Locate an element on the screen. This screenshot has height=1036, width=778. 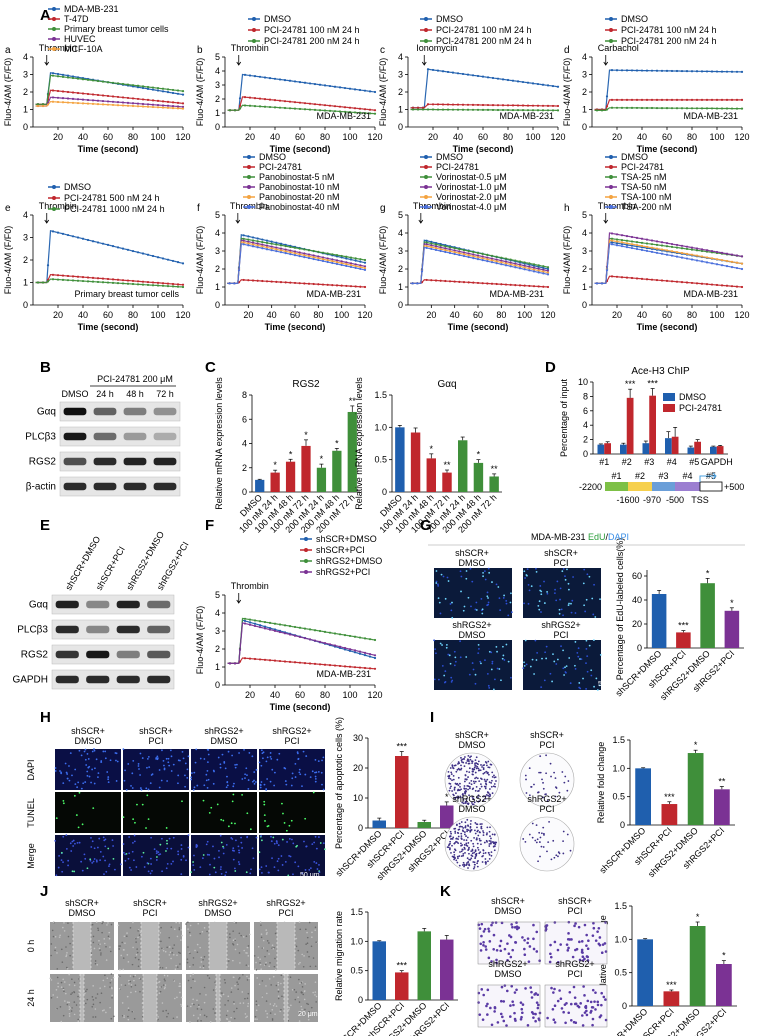
y-axis-label: Fluo-4/AM (F/F0) is located at coordinates (567, 92).